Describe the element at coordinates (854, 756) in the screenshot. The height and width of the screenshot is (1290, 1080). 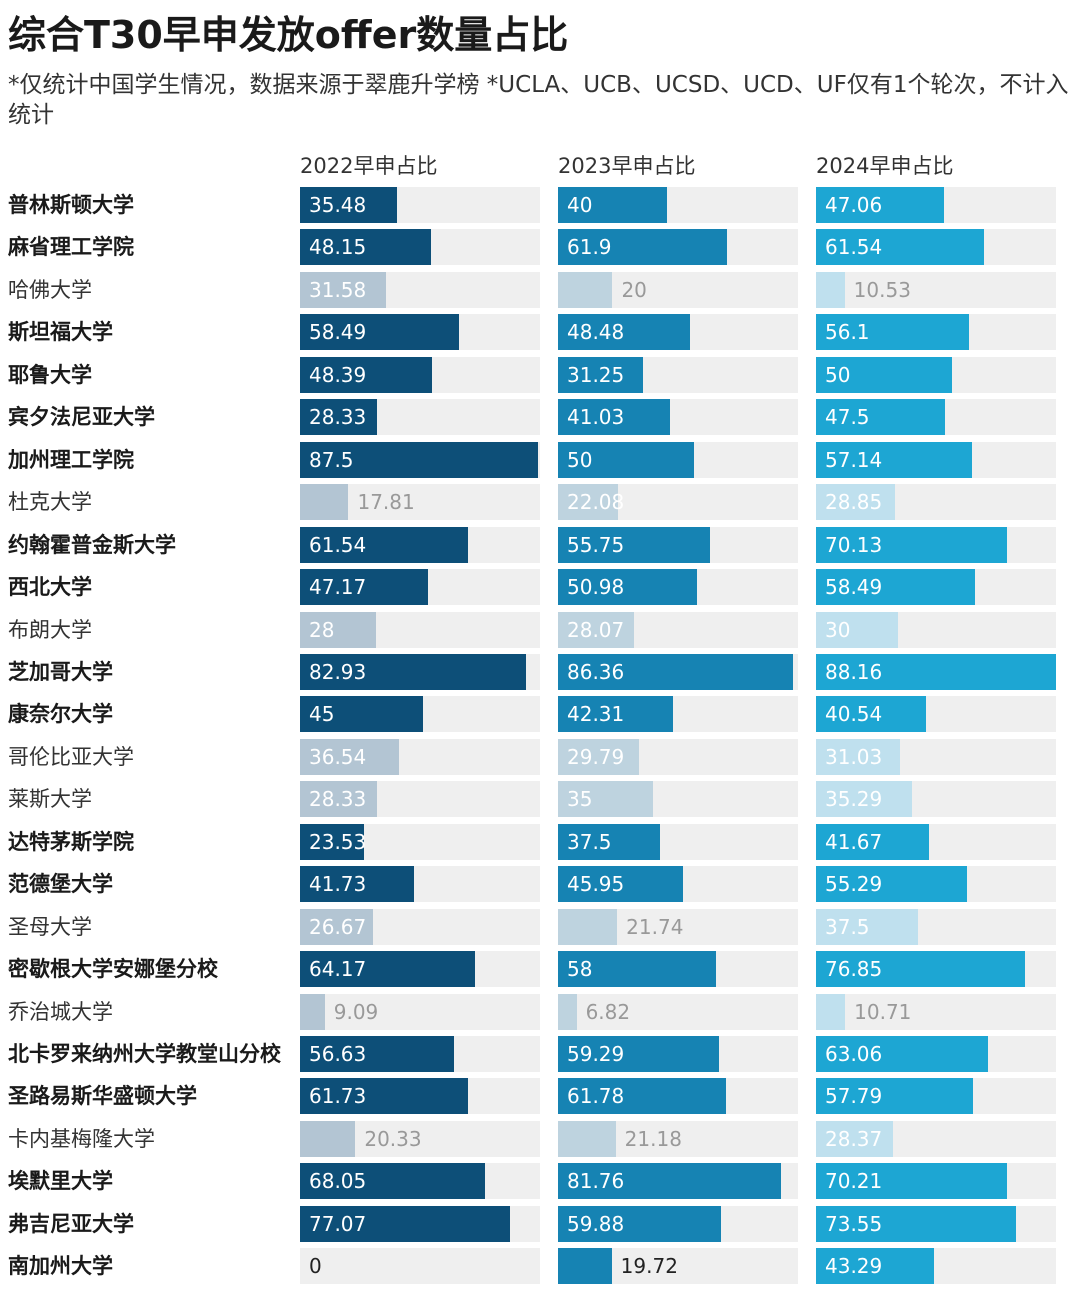
I see `data-label: 31.03` at that location.